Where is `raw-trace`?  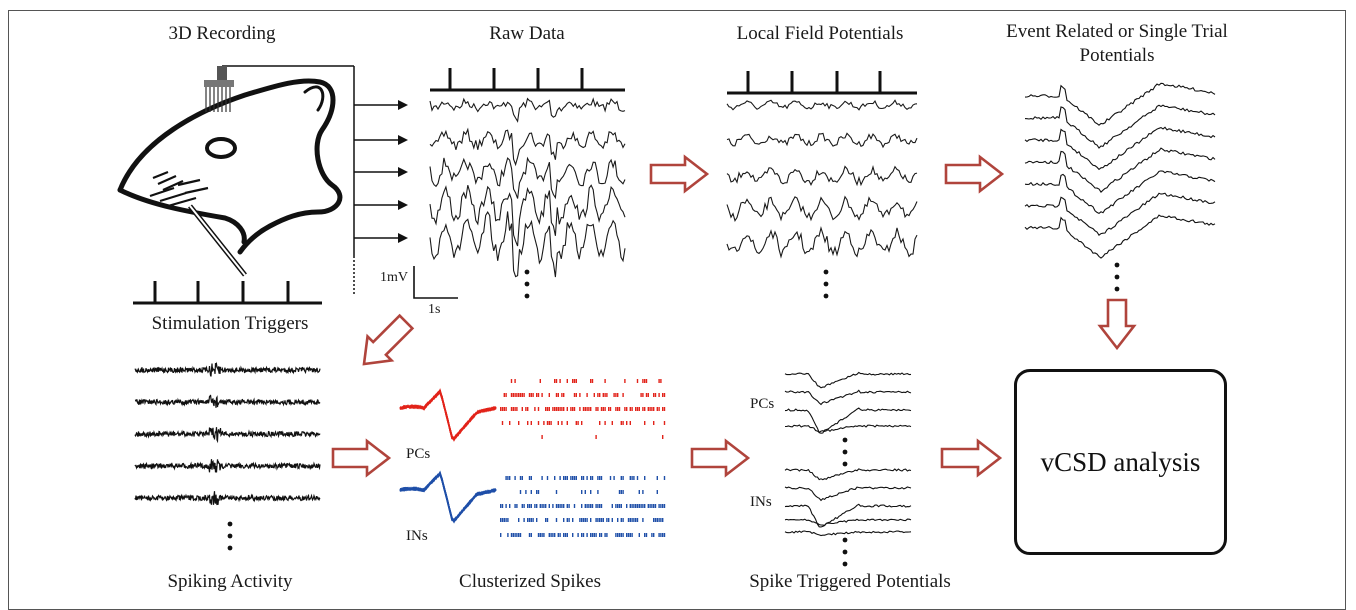 raw-trace is located at coordinates (527, 110).